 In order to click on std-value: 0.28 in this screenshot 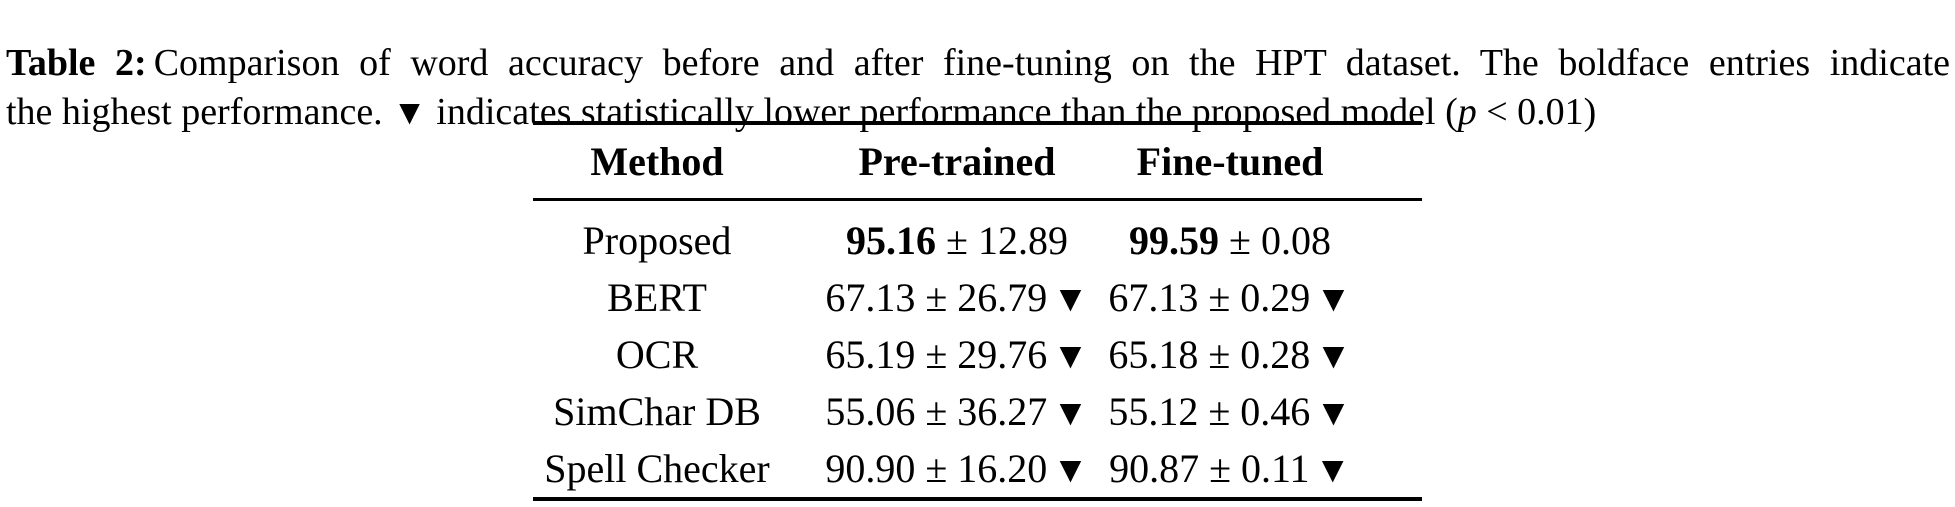, I will do `click(1275, 354)`.